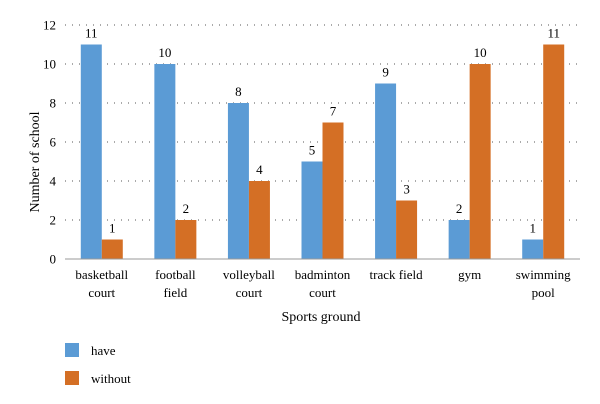  What do you see at coordinates (321, 317) in the screenshot?
I see `x-axis-title: Sports ground` at bounding box center [321, 317].